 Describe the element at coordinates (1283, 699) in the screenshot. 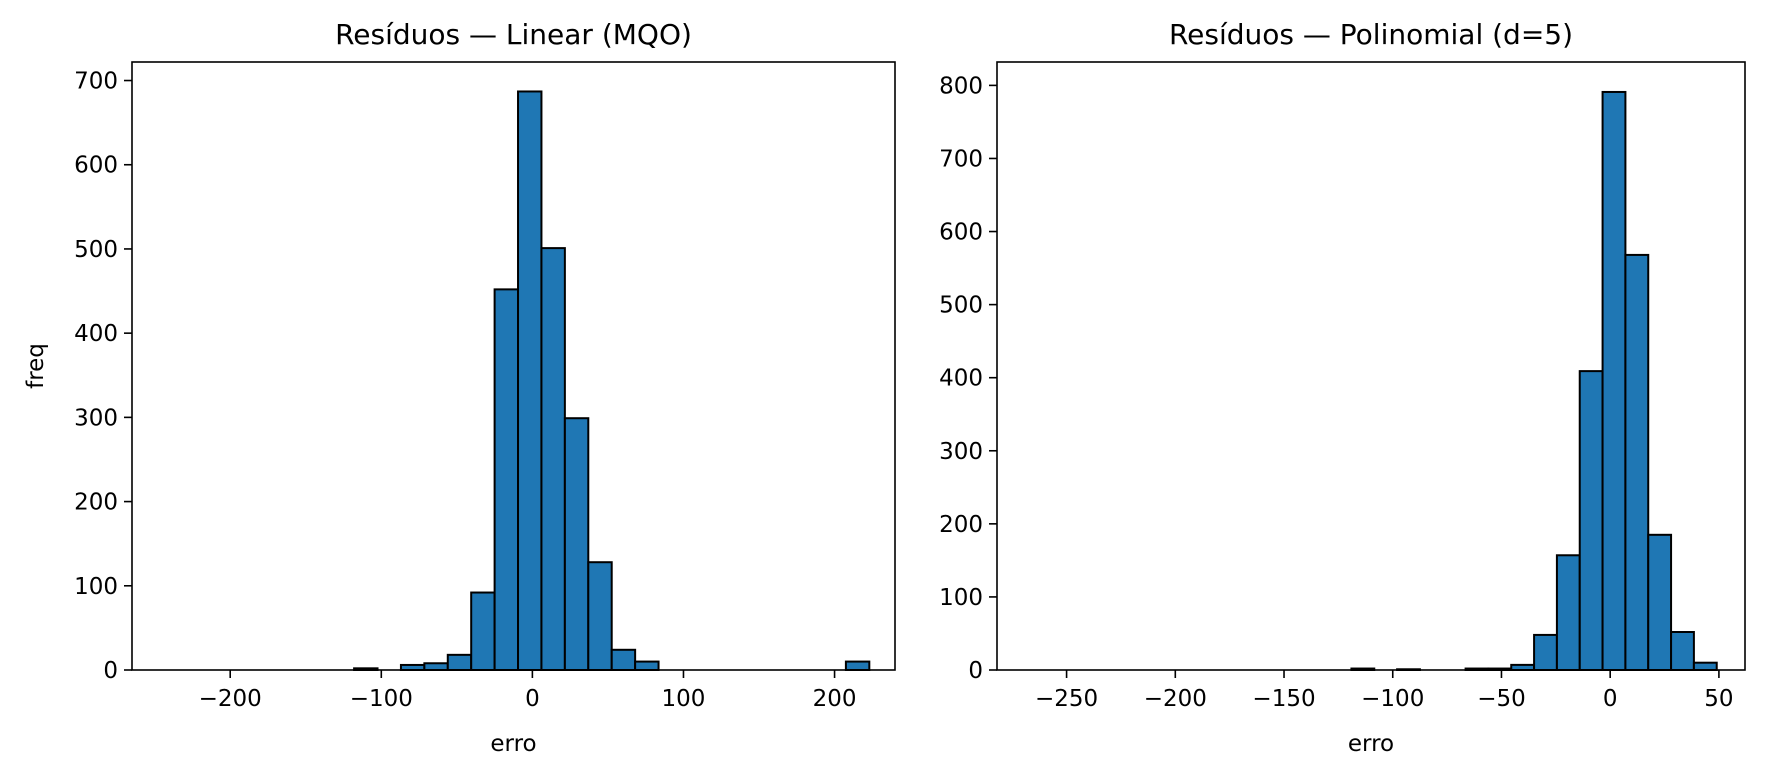

I see `x-tick-label: −150` at that location.